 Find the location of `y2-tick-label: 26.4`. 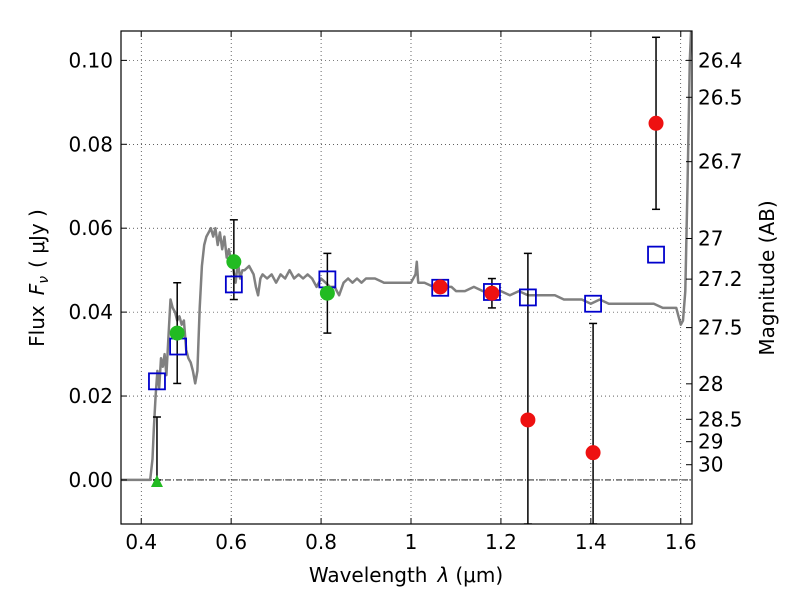

y2-tick-label: 26.4 is located at coordinates (720, 60).